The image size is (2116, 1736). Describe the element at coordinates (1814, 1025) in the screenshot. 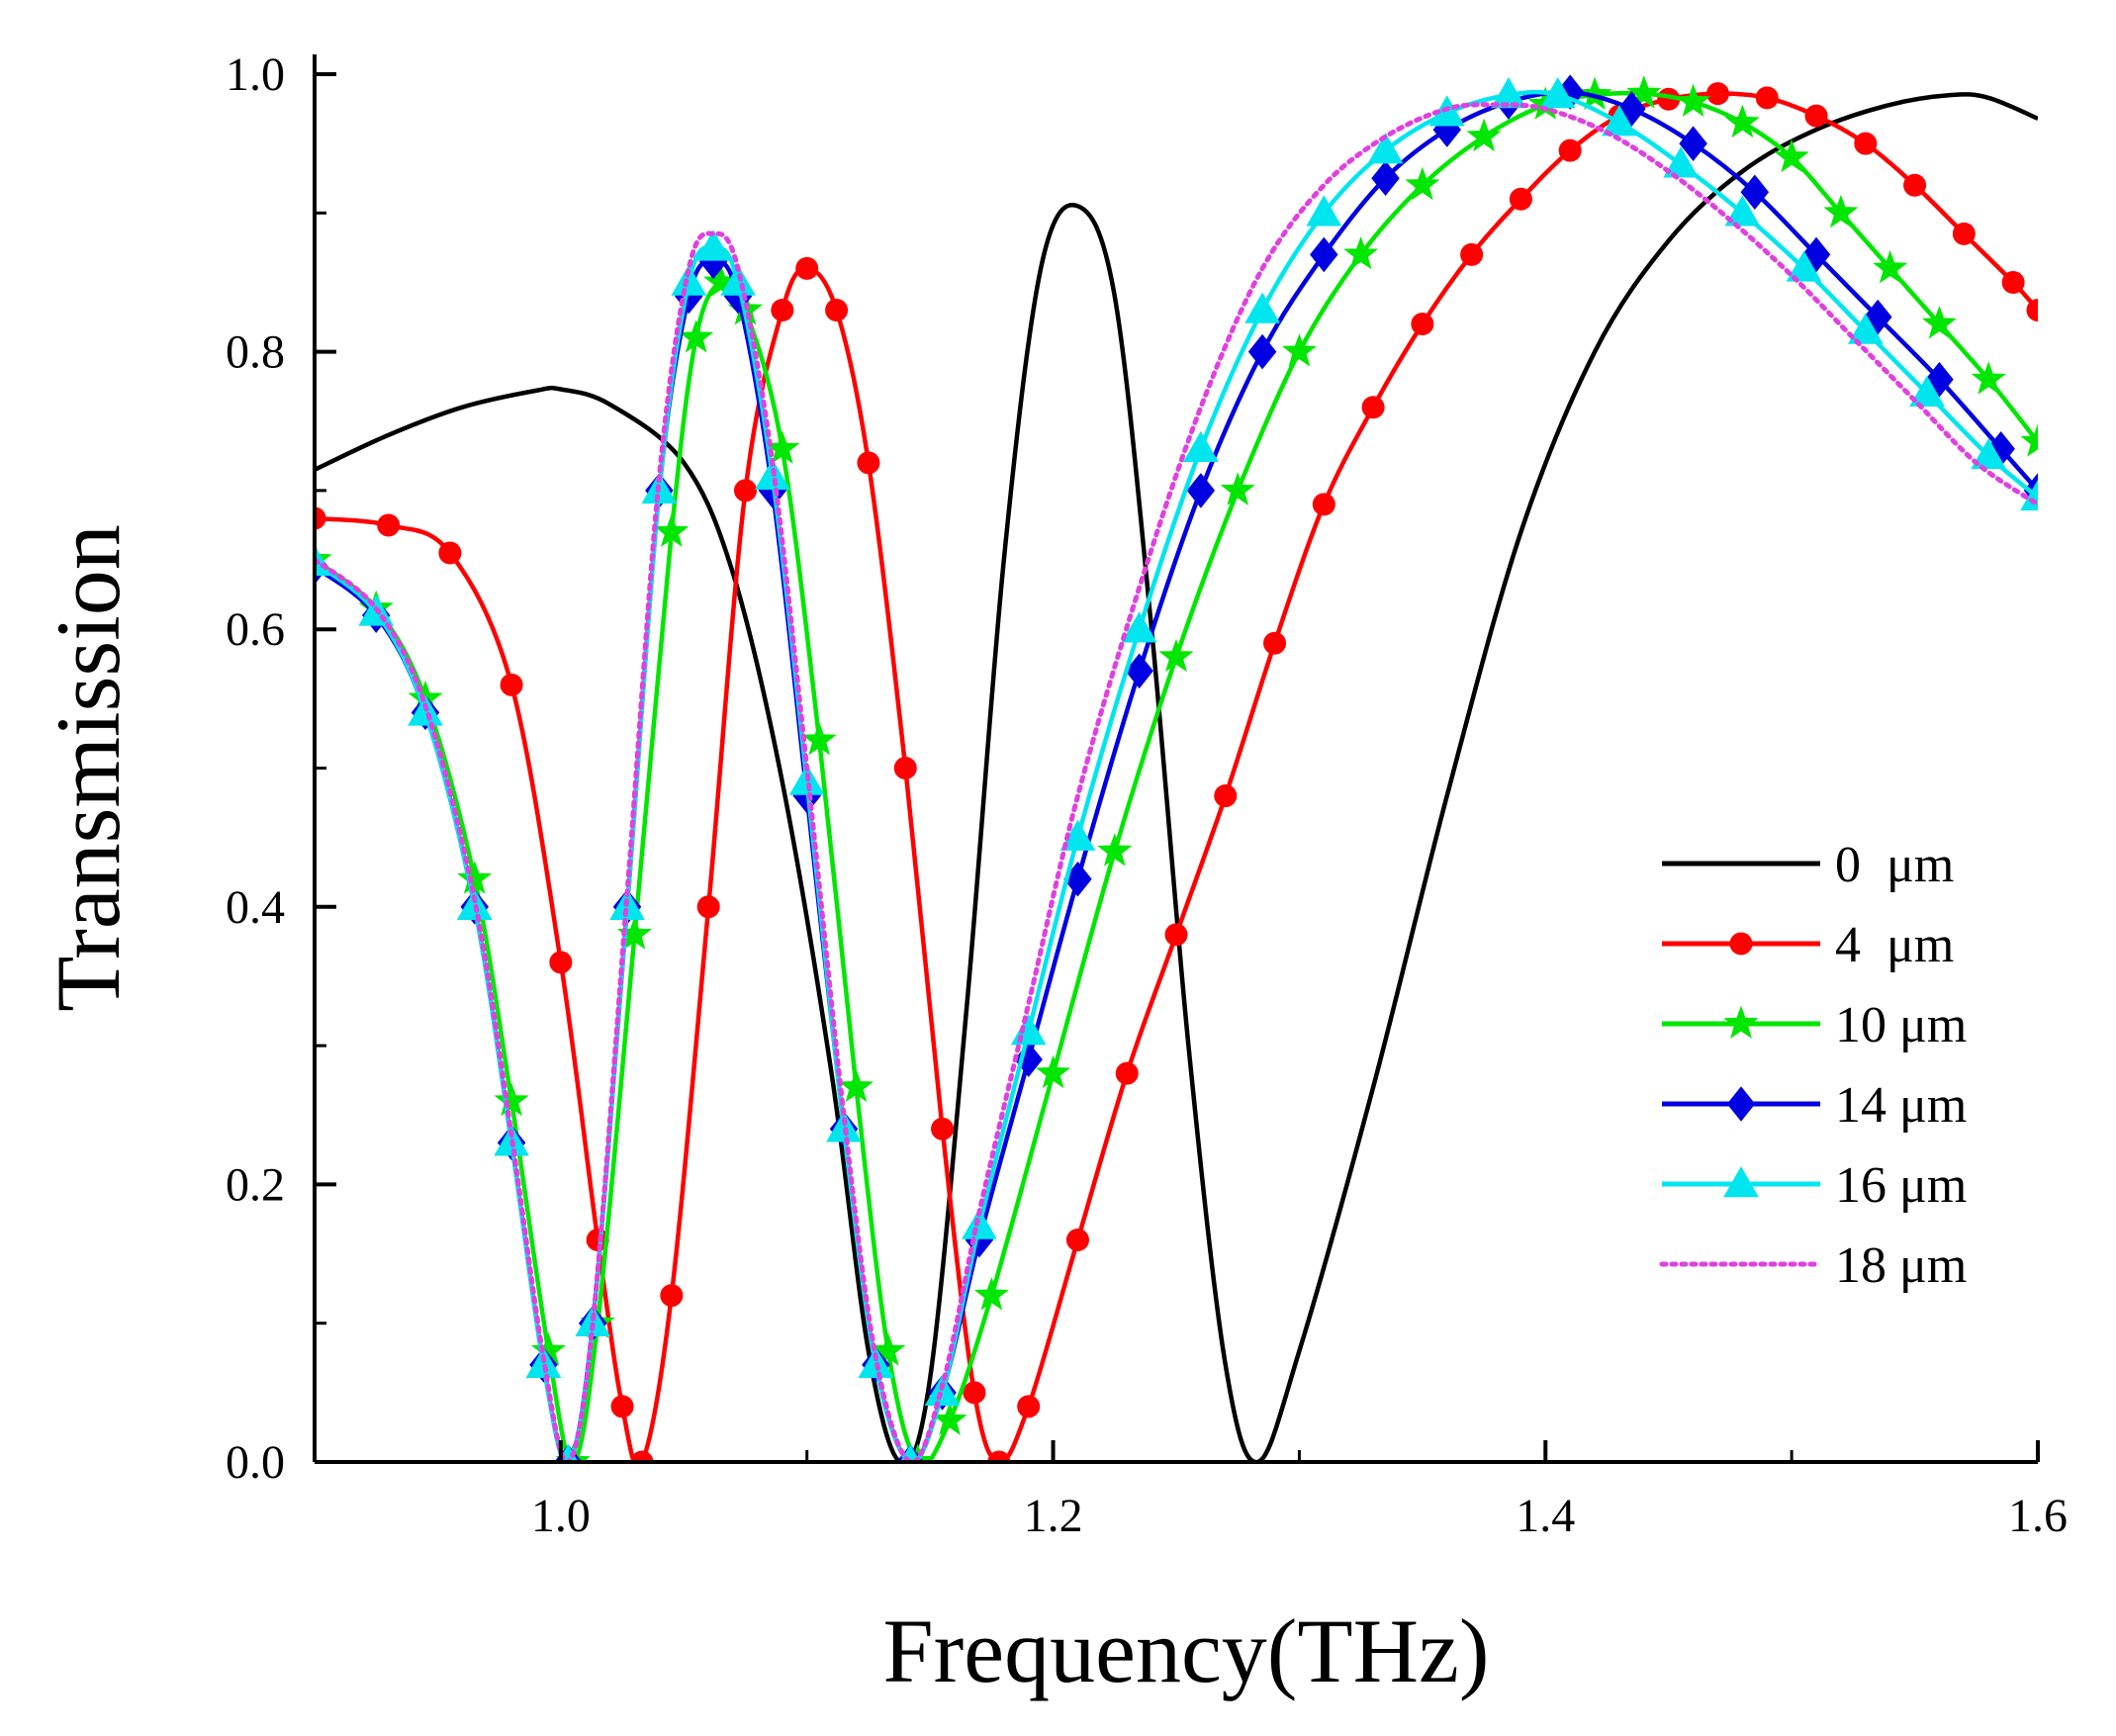

I see `legend-item-2: 10 μm` at that location.